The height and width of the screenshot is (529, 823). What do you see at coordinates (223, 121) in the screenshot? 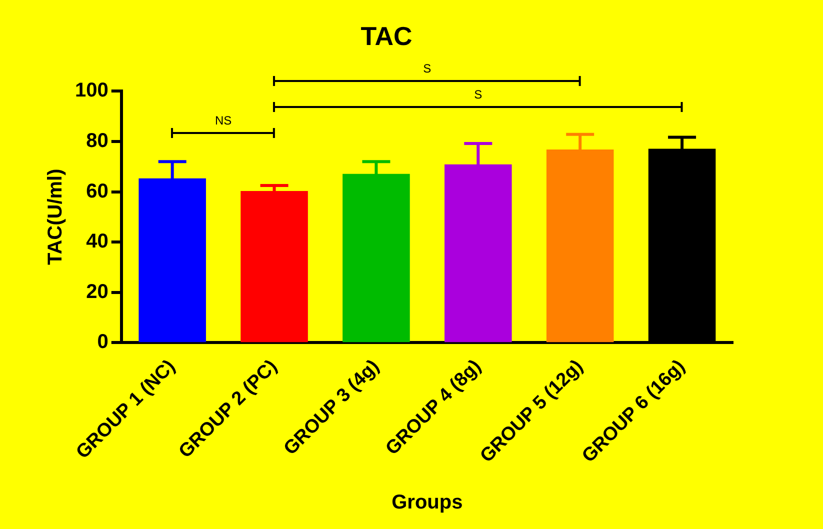
I see `annotation: NS` at bounding box center [223, 121].